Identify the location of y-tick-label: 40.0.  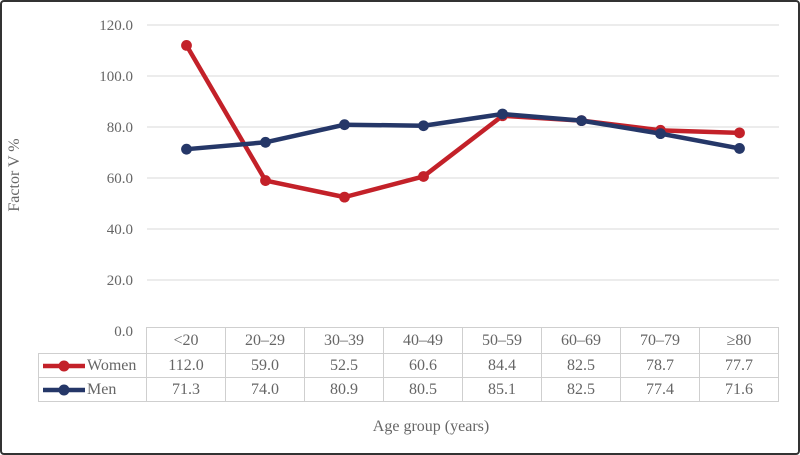
(120, 230).